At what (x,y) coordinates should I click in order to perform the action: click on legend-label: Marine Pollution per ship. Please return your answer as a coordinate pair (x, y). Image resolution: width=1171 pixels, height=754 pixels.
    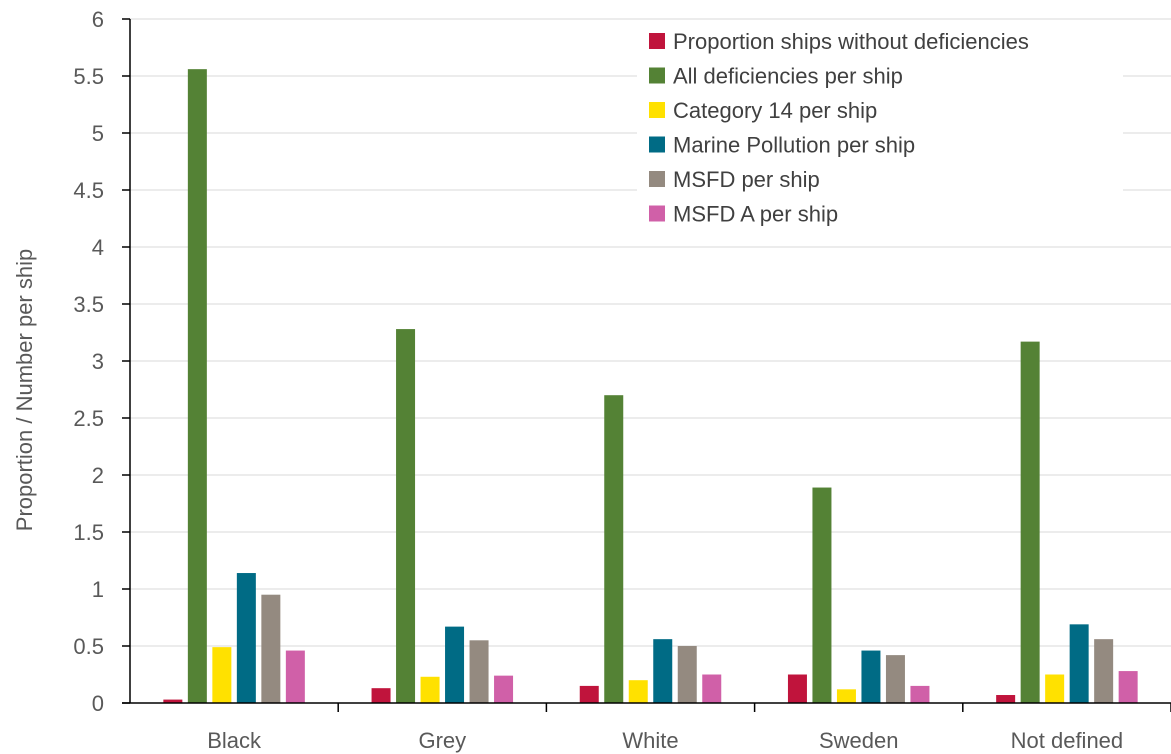
    Looking at the image, I should click on (794, 145).